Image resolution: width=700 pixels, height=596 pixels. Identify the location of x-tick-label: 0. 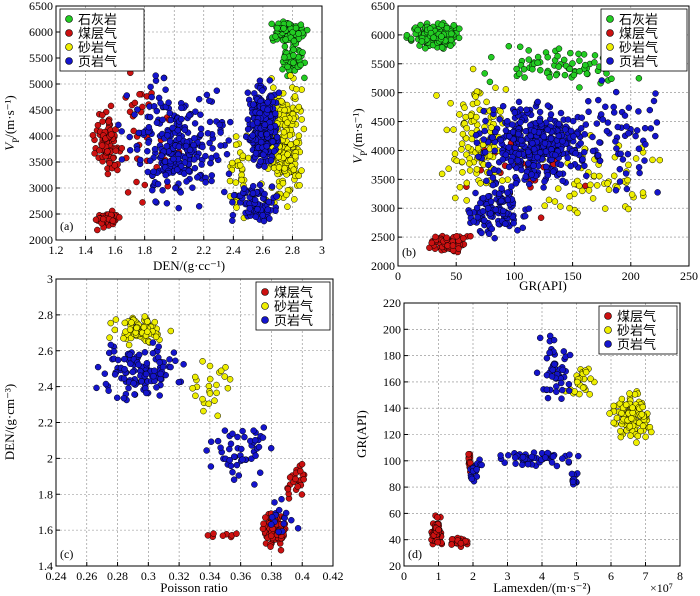
(398, 276).